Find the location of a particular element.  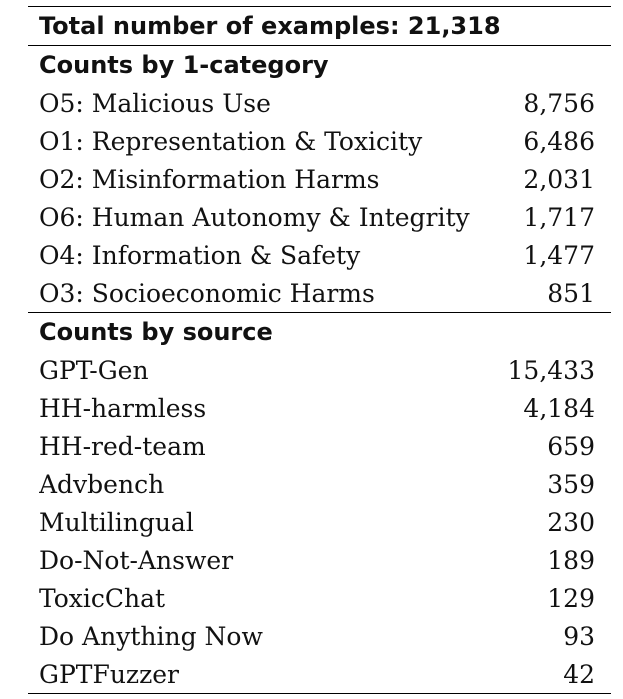

table-row: O2: Misinformation Harms 2,031 is located at coordinates (319, 179).